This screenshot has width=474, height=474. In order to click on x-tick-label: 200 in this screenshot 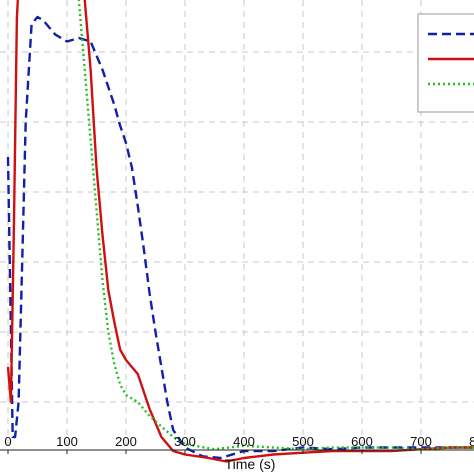, I will do `click(126, 441)`.